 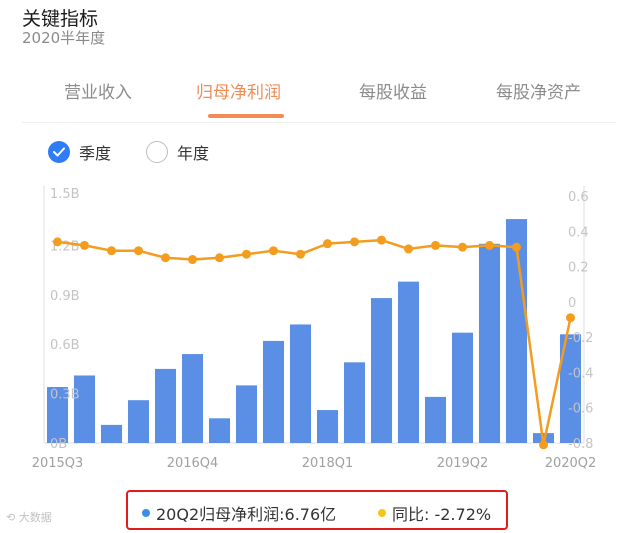 What do you see at coordinates (578, 232) in the screenshot?
I see `y-right-tick-label: 0.4` at bounding box center [578, 232].